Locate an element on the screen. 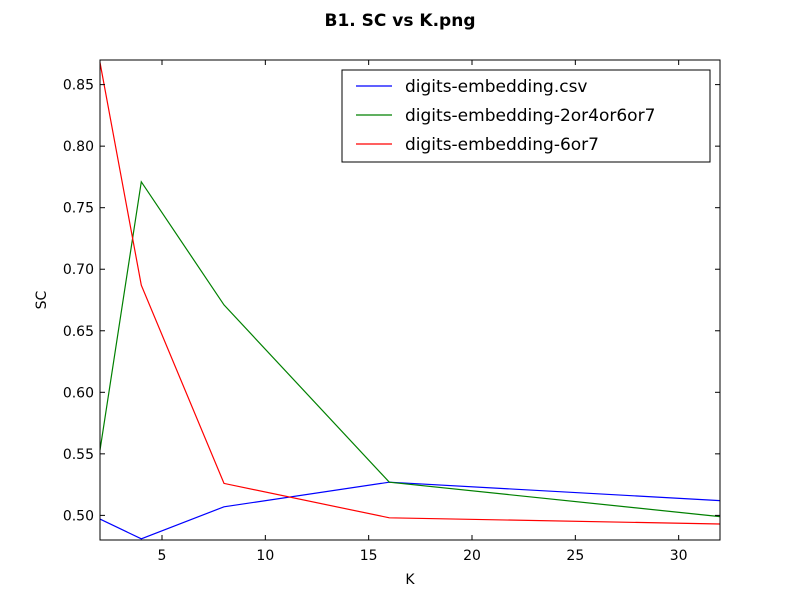  y-tick-label: 0.60 is located at coordinates (78, 393).